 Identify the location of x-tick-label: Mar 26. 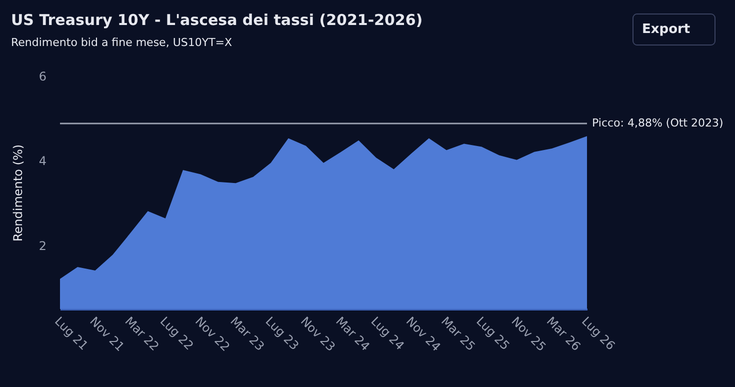
(564, 334).